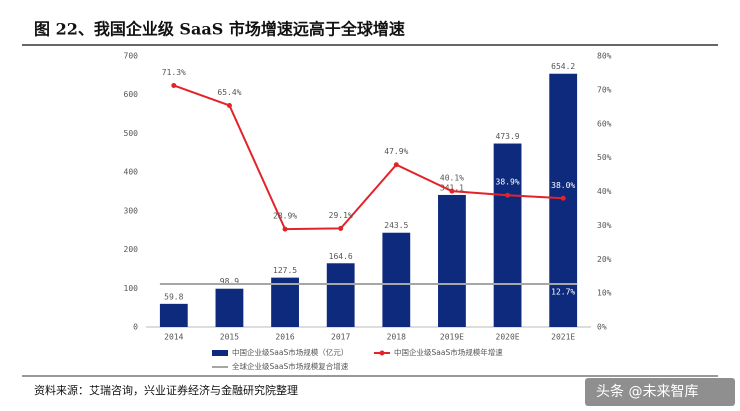 Image resolution: width=740 pixels, height=411 pixels. What do you see at coordinates (452, 178) in the screenshot?
I see `growth-label: 40.1%` at bounding box center [452, 178].